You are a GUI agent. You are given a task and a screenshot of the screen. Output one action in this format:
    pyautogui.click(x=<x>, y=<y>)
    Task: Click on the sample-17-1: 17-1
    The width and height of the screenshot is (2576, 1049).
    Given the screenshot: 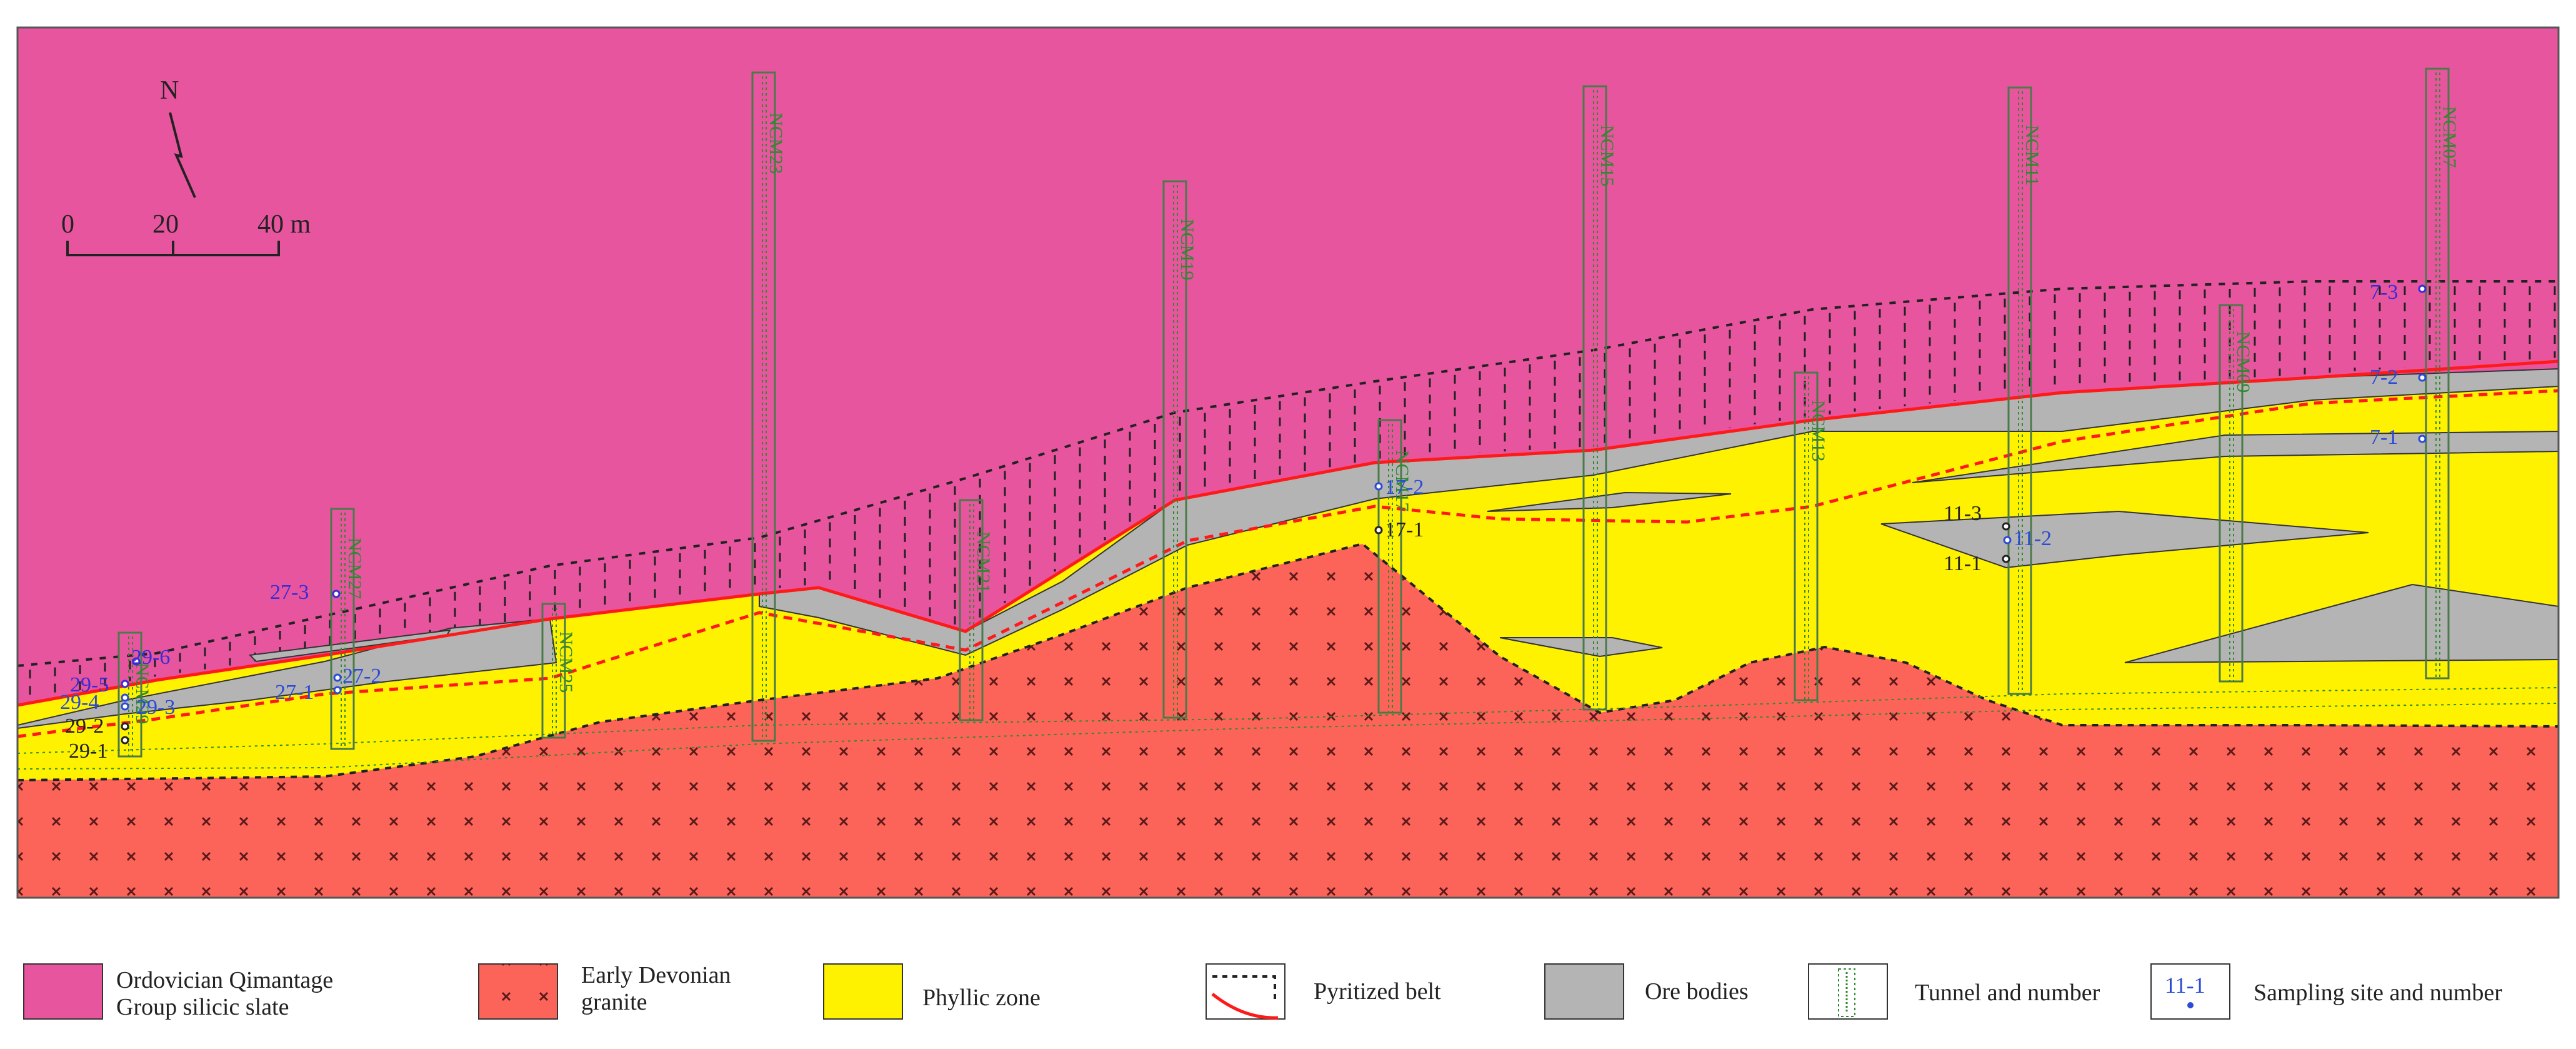 What is the action you would take?
    pyautogui.click(x=1399, y=529)
    